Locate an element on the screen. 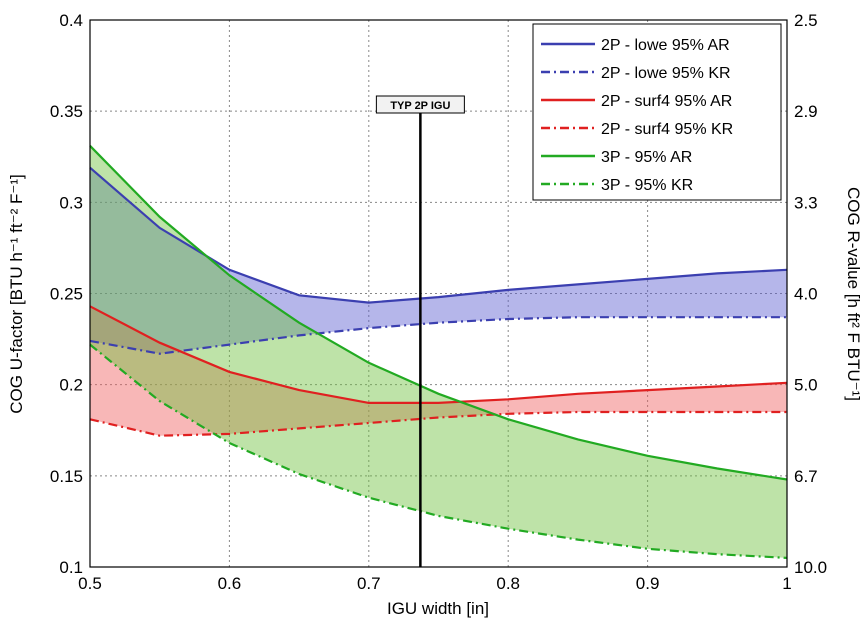 This screenshot has height=628, width=867. legend-label: 2P - surf4 95% KR is located at coordinates (667, 129).